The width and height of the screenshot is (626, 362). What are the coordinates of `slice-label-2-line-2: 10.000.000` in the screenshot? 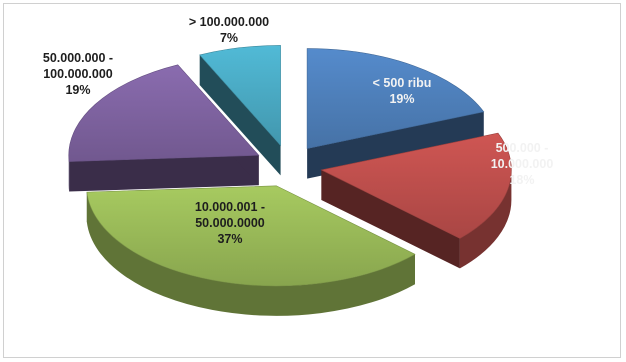 It's located at (522, 164).